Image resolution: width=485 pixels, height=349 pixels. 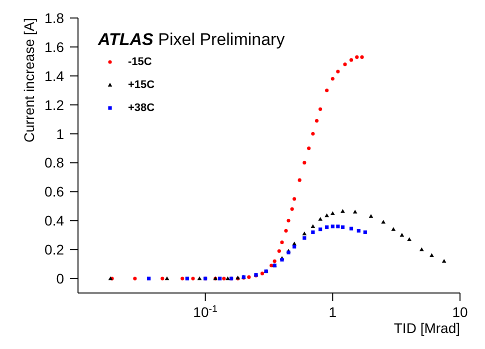 I want to click on legend-label: -15C, so click(x=140, y=62).